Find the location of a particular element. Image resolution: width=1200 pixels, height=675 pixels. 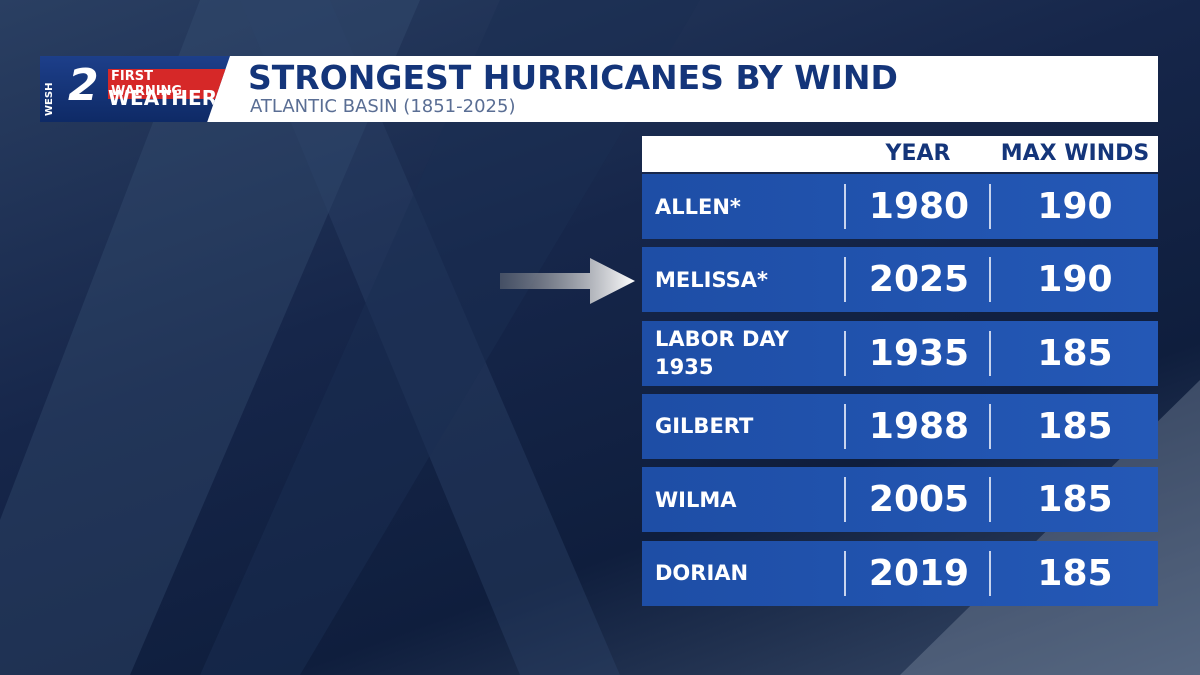

hurricane-name: MELISSA* is located at coordinates (711, 279).